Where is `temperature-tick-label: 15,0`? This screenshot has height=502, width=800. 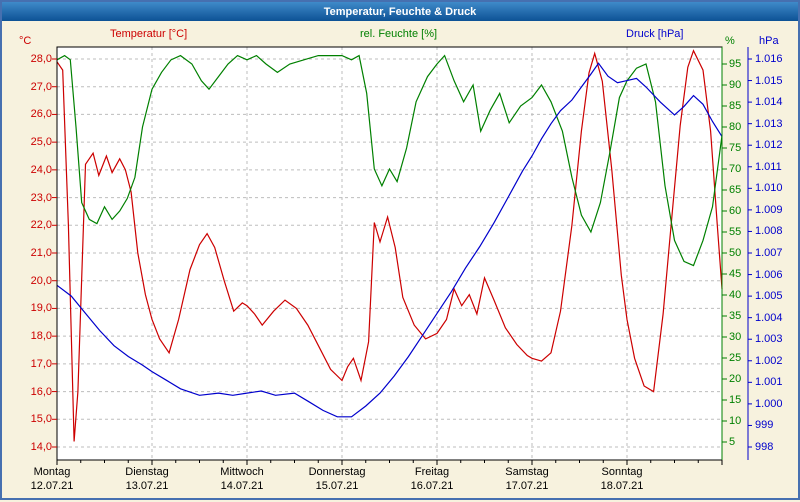
temperature-tick-label: 15,0 is located at coordinates (41, 419).